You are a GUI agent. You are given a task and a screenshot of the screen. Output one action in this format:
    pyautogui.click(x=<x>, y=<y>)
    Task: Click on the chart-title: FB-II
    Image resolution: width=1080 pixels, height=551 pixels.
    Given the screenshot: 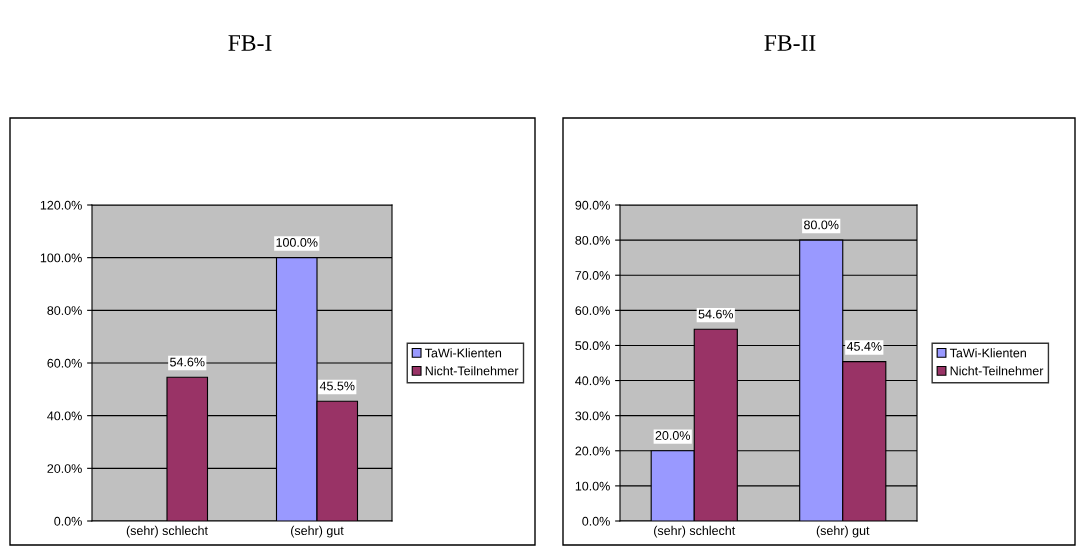 What is the action you would take?
    pyautogui.click(x=790, y=43)
    